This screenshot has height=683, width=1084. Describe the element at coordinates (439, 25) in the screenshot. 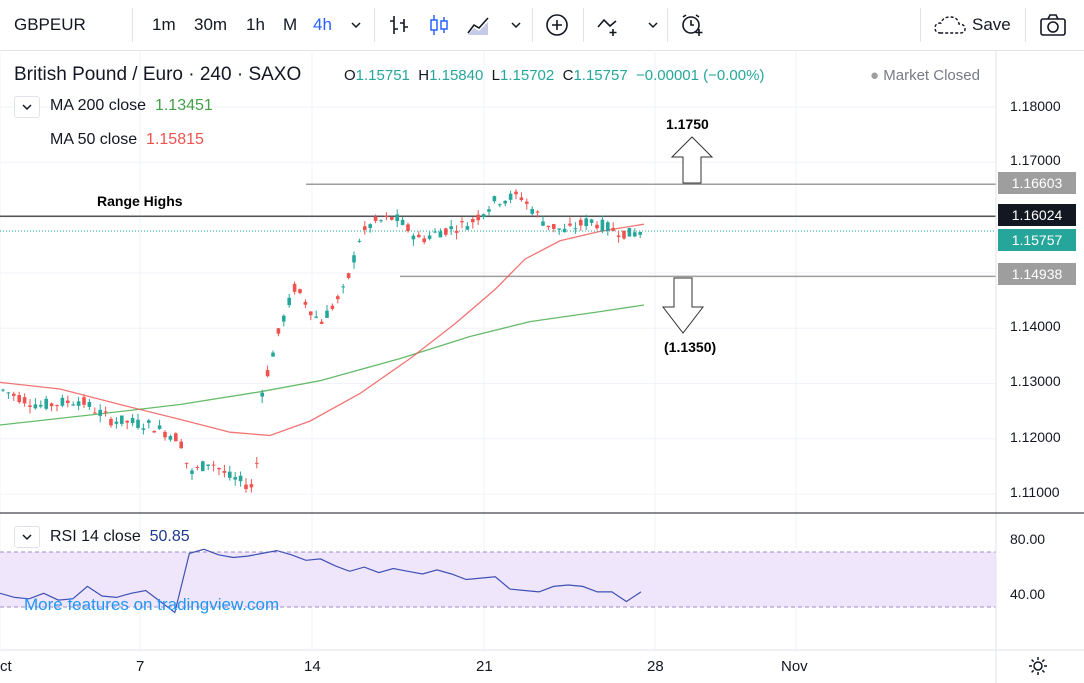

I see `candles-icon` at that location.